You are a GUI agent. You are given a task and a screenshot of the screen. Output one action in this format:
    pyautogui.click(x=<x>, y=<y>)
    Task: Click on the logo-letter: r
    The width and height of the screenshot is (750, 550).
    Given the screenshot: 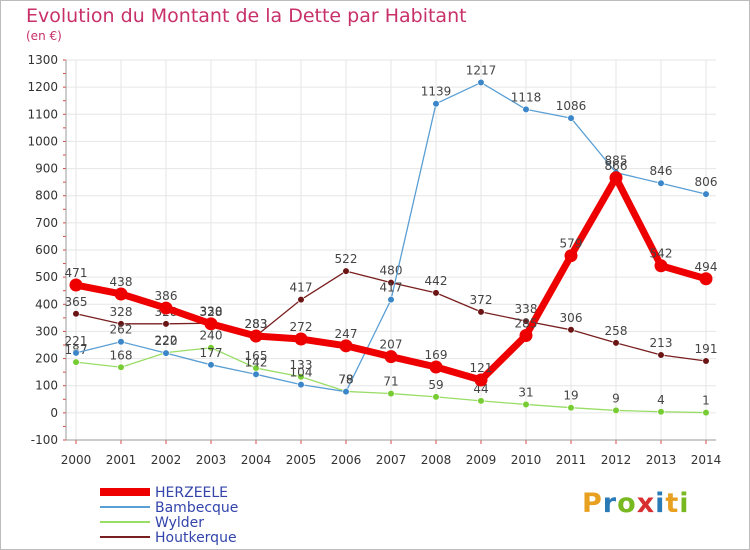 What is the action you would take?
    pyautogui.click(x=610, y=503)
    